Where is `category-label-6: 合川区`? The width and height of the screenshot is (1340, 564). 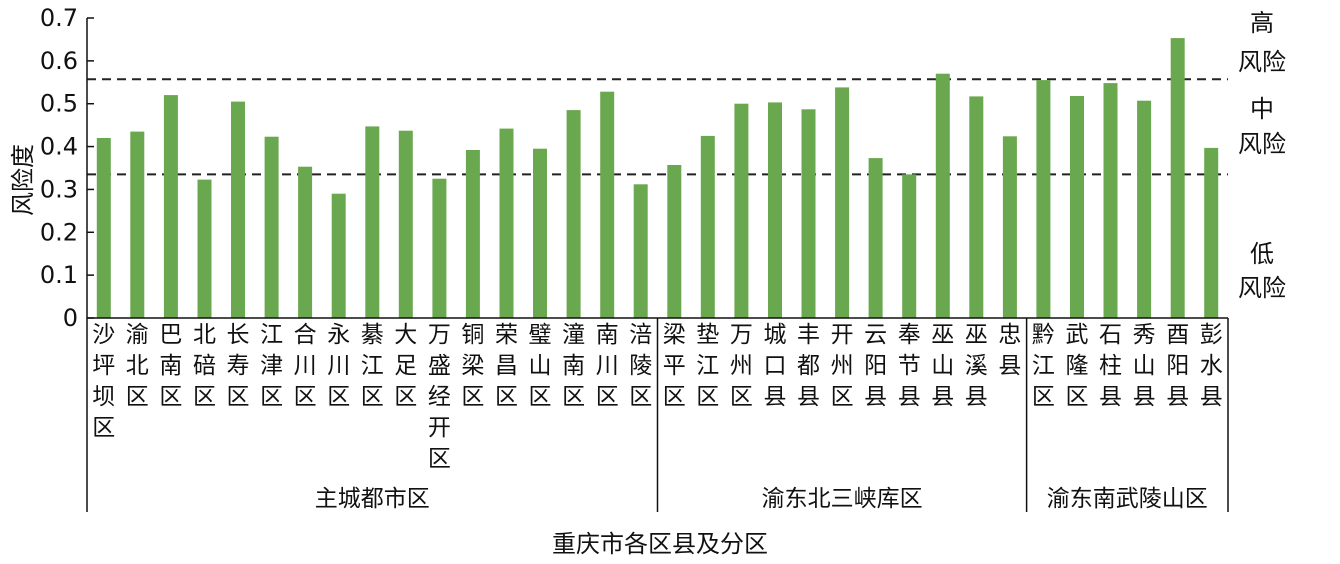 category-label-6: 合川区 is located at coordinates (305, 366).